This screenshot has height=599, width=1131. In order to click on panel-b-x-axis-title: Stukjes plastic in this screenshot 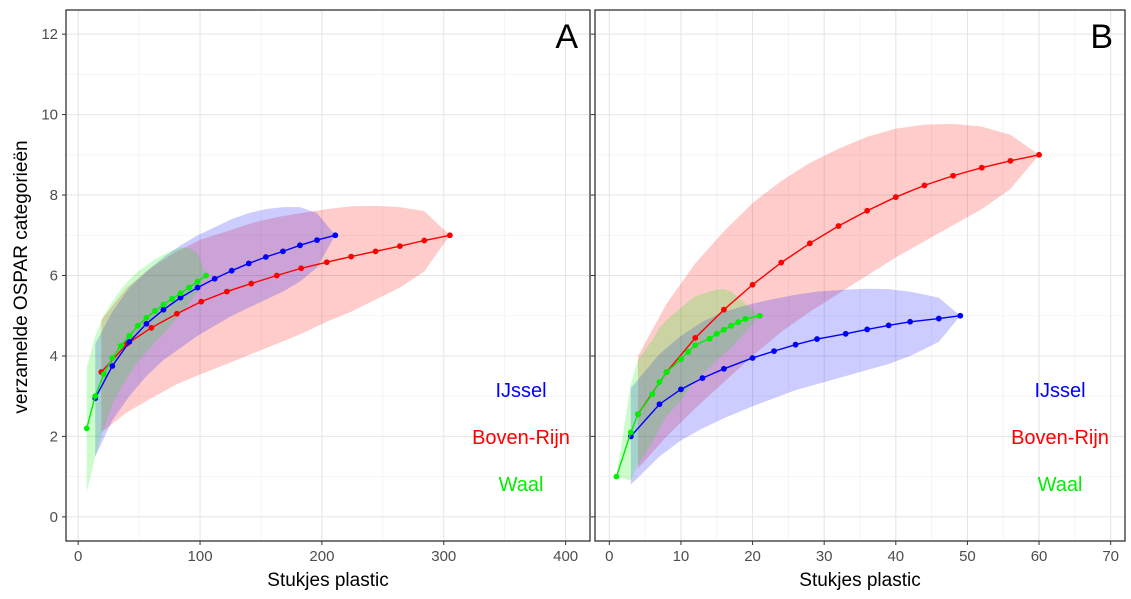, I will do `click(859, 580)`.